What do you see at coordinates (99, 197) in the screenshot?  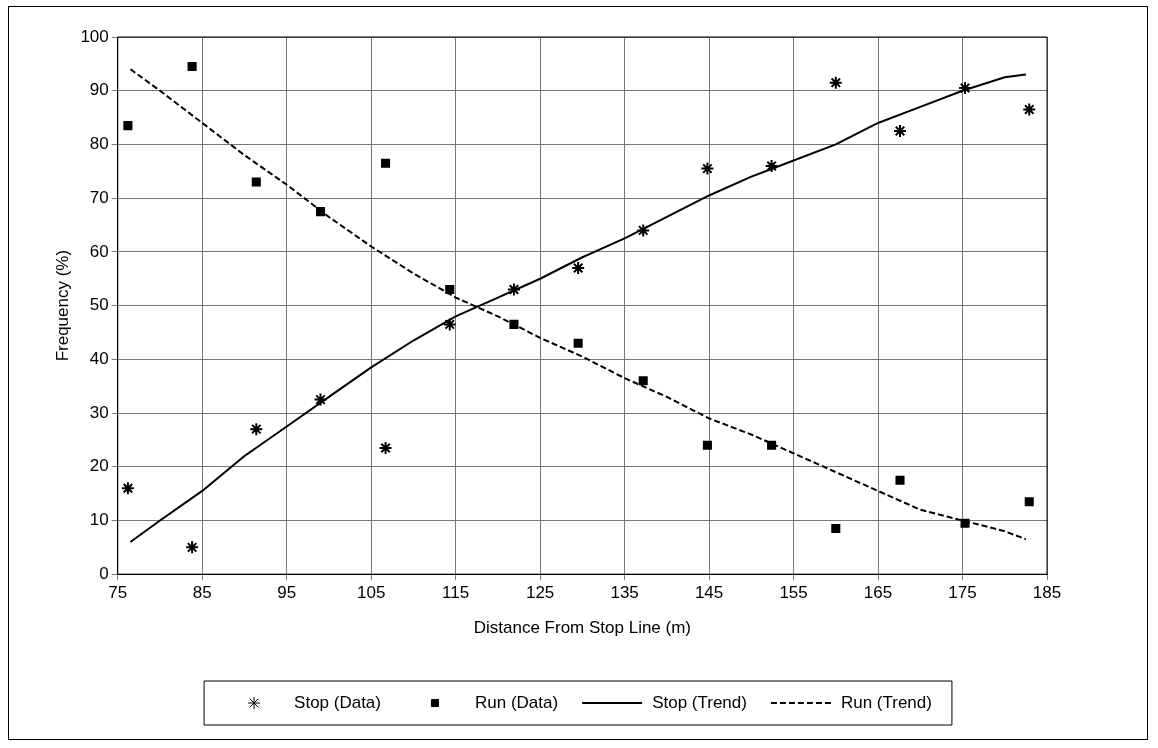 I see `y-tick-label: 70` at bounding box center [99, 197].